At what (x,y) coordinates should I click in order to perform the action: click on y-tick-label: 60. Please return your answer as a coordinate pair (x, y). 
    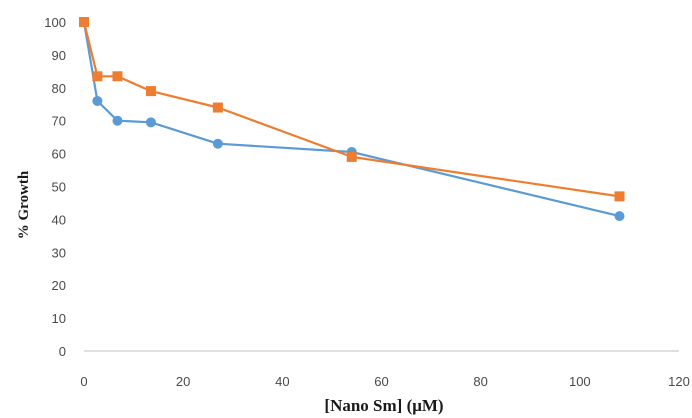
    Looking at the image, I should click on (59, 154).